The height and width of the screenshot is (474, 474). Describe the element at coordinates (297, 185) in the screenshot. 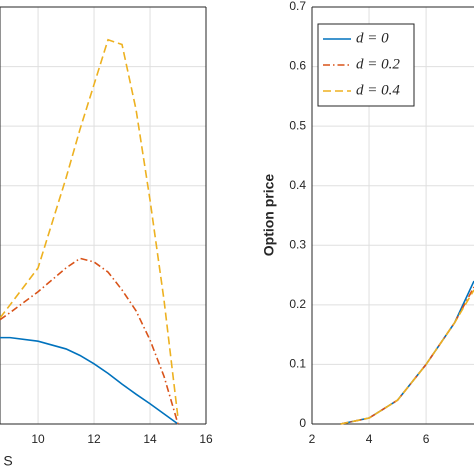

I see `y-tick-label: 0.4` at that location.